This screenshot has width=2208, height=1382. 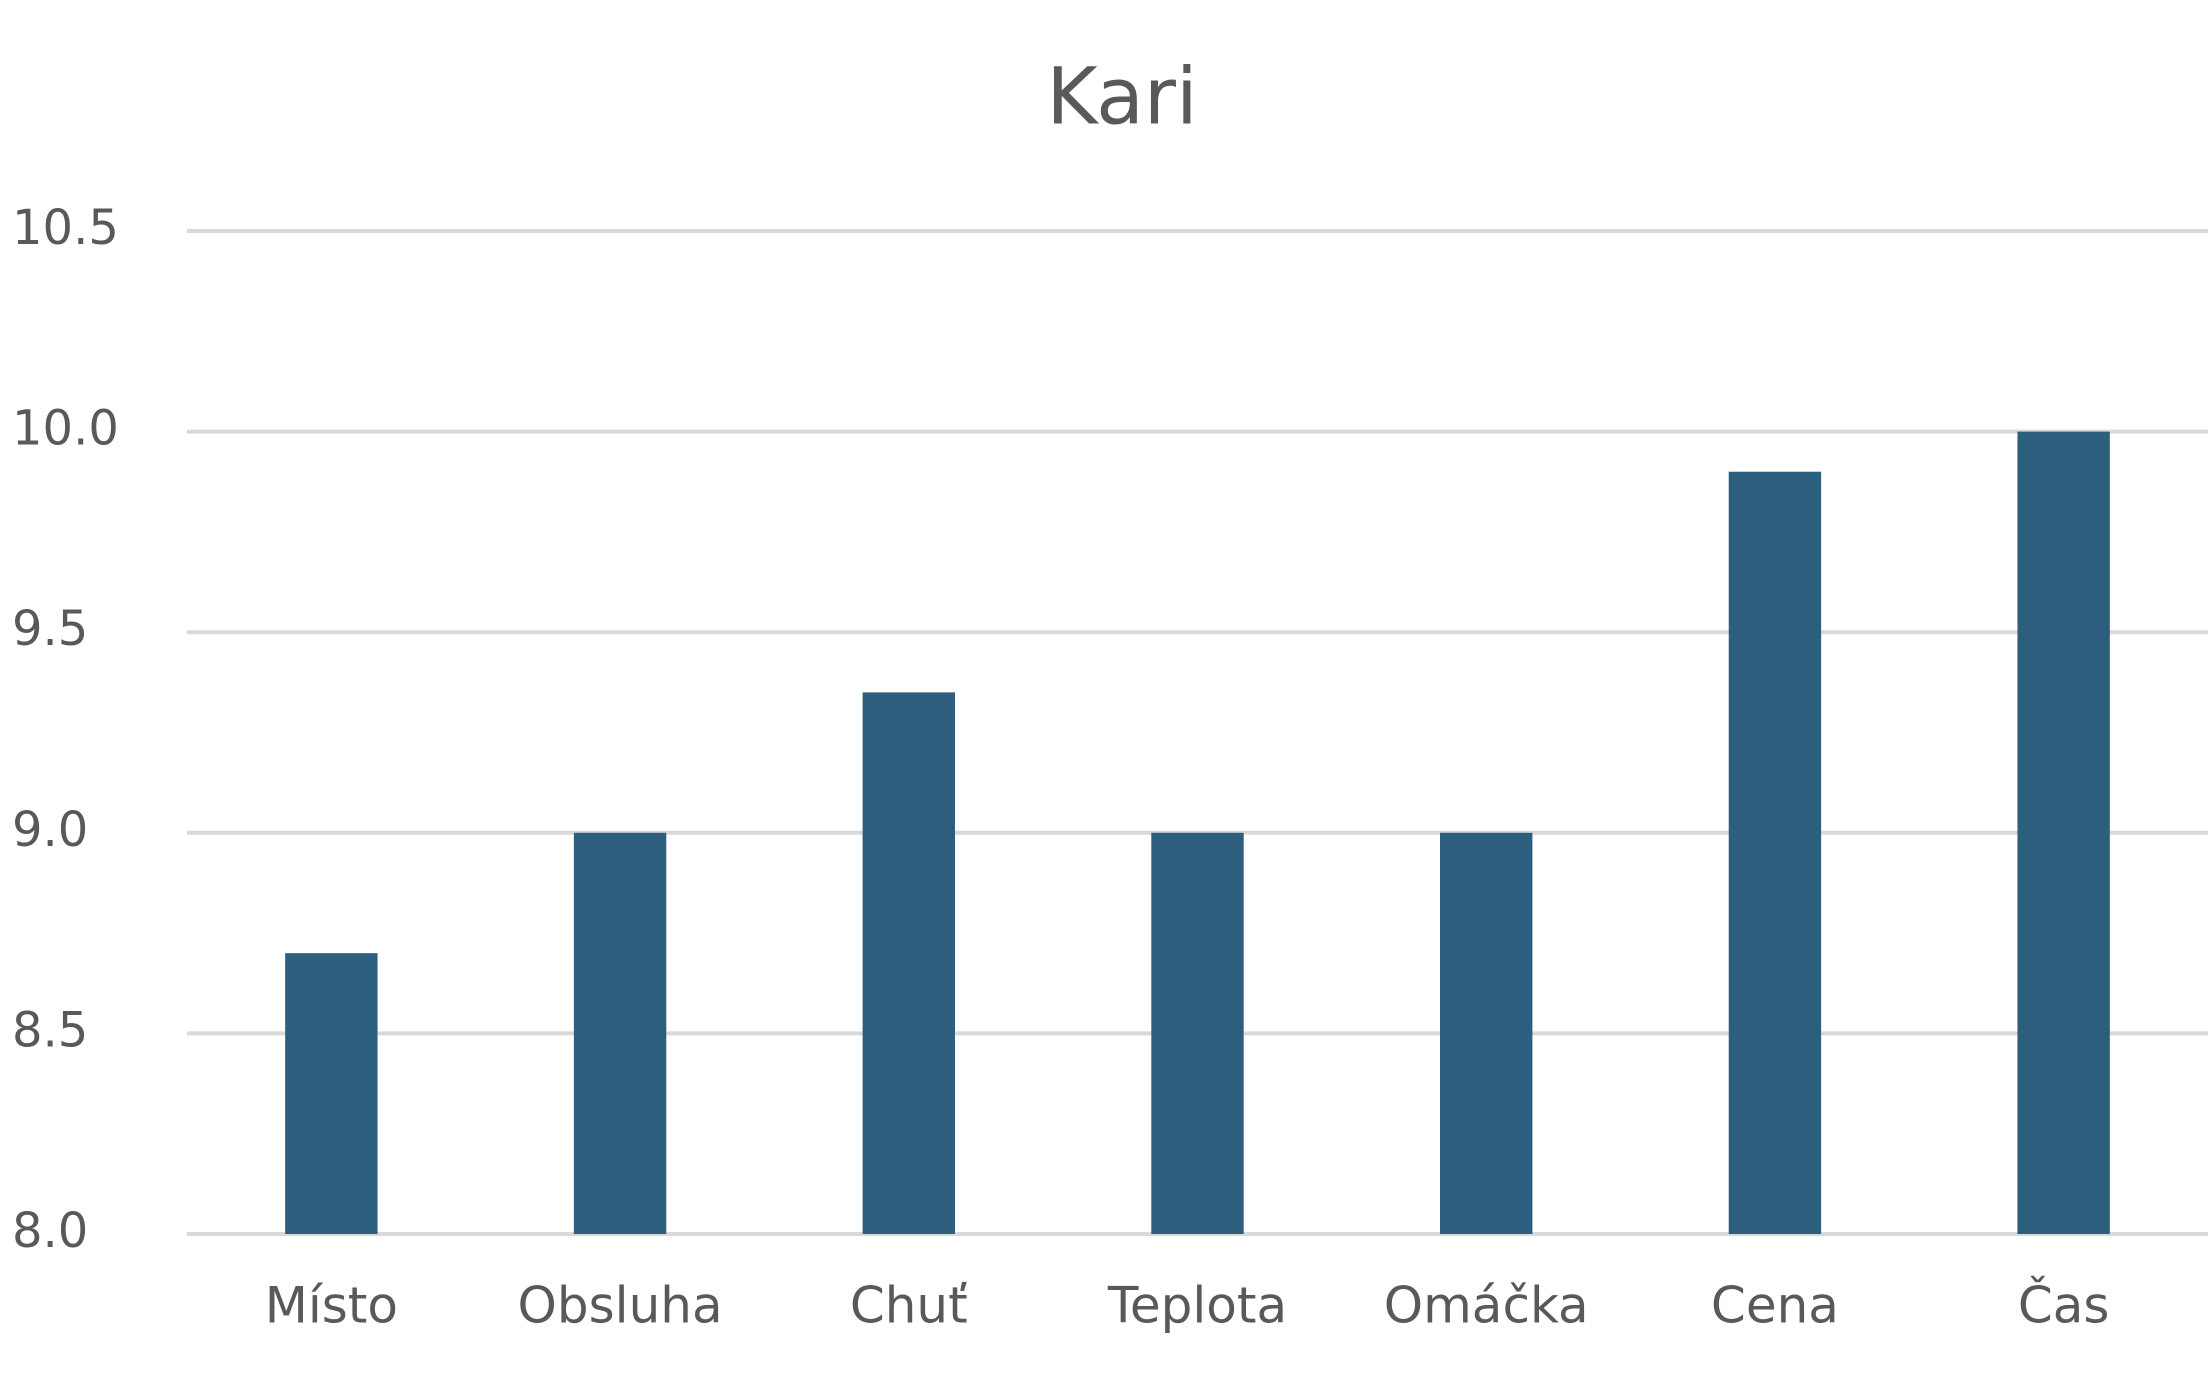 I want to click on y-tick-label: 10.5, so click(x=65, y=228).